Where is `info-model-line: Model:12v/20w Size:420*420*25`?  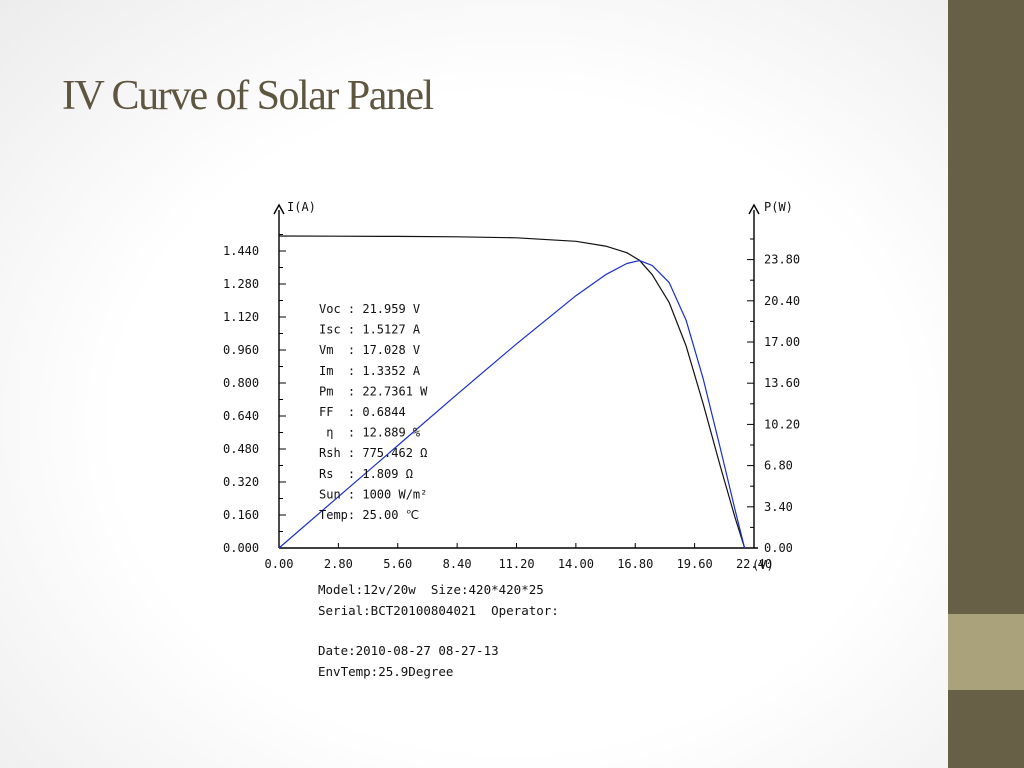 info-model-line: Model:12v/20w Size:420*420*25 is located at coordinates (431, 589).